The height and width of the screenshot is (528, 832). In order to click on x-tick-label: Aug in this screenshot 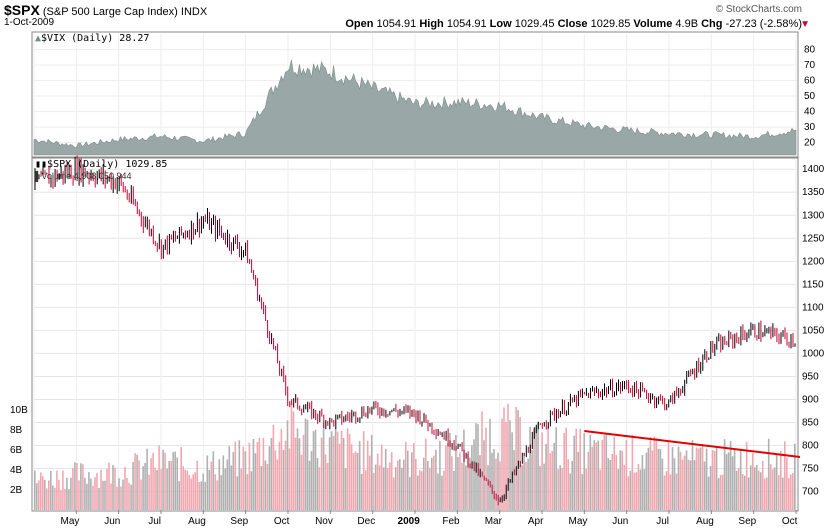, I will do `click(705, 521)`.